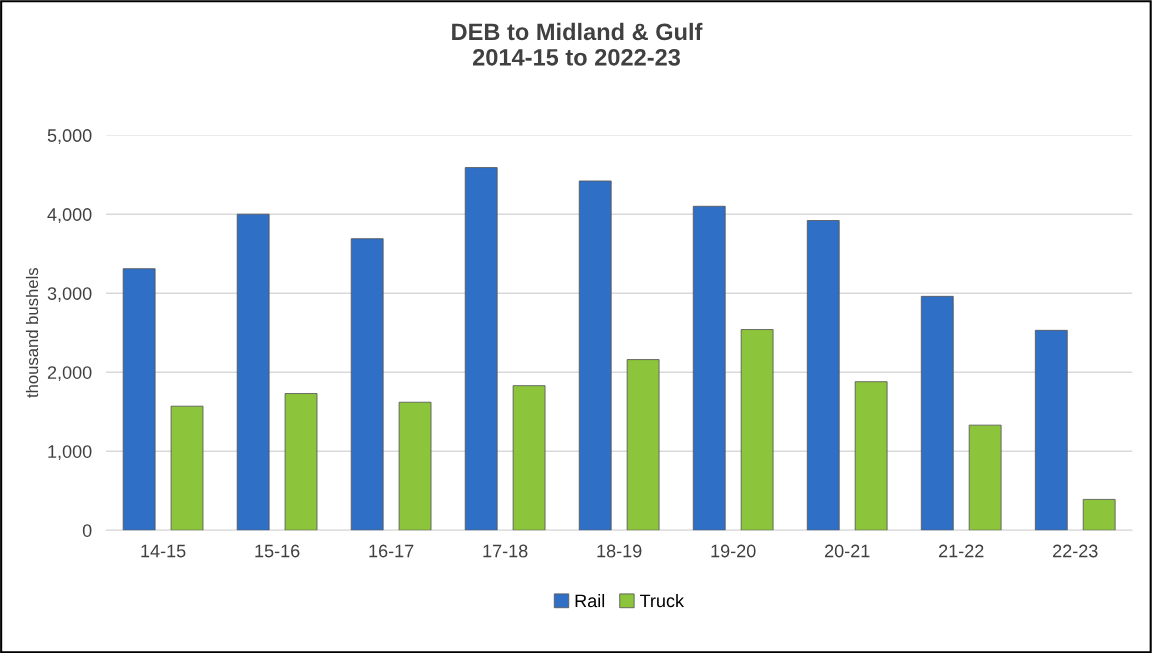 The width and height of the screenshot is (1153, 653). I want to click on x-tick-label: 17-18, so click(505, 551).